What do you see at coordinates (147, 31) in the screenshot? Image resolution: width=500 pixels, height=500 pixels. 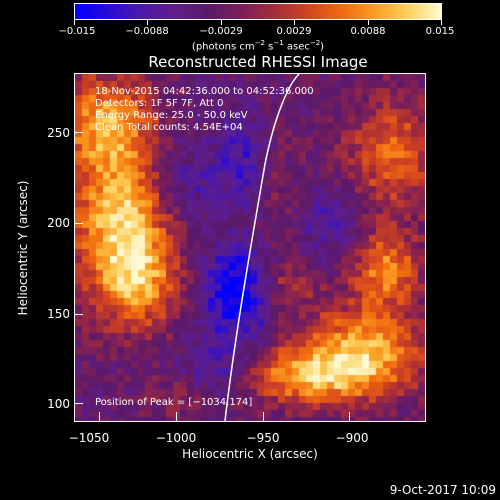 I see `colorbar-tick-label: −0.0088` at bounding box center [147, 31].